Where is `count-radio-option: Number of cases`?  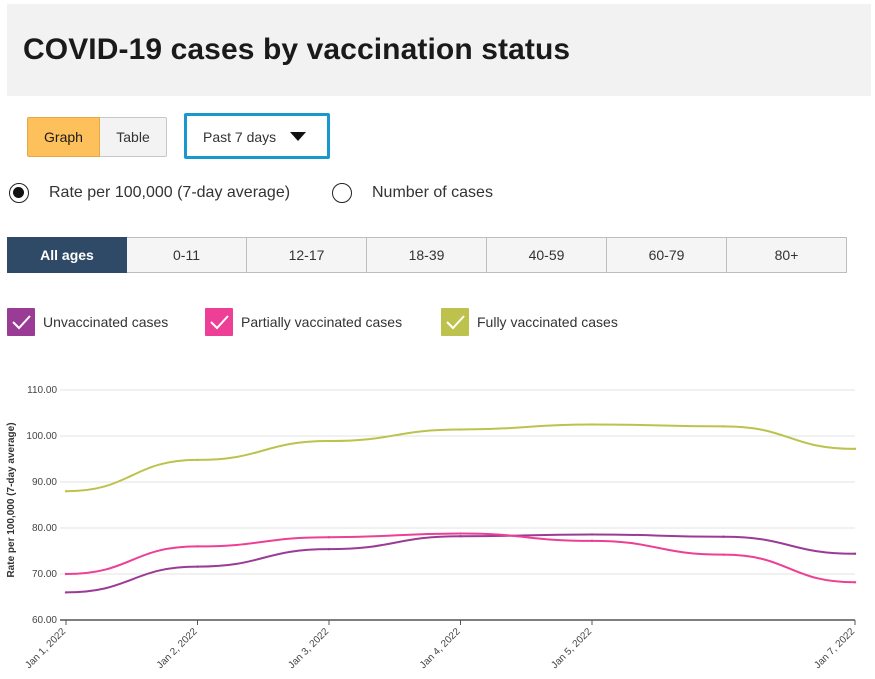
count-radio-option: Number of cases is located at coordinates (412, 193).